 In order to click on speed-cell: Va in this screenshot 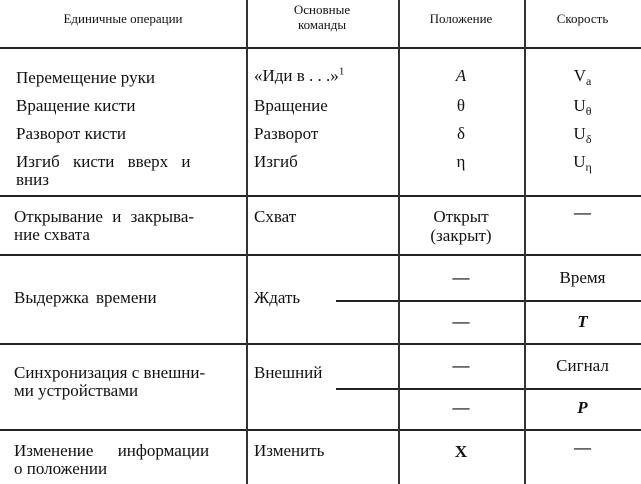, I will do `click(582, 77)`.